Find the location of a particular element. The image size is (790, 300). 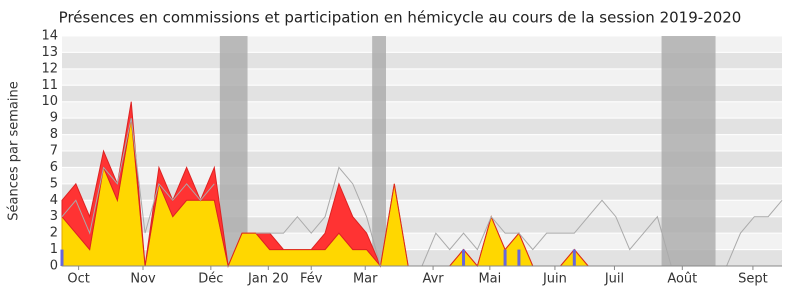

y-tick-label: 7 is located at coordinates (54, 151).